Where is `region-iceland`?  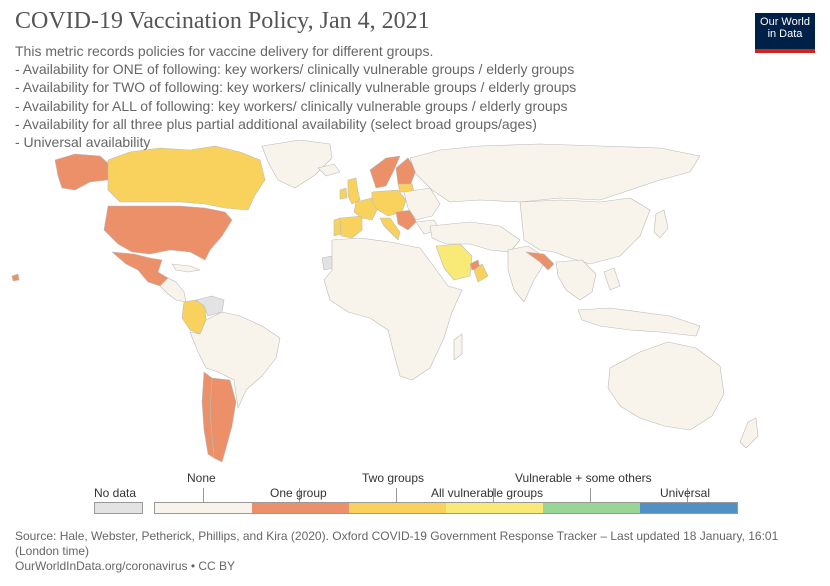 region-iceland is located at coordinates (329, 170).